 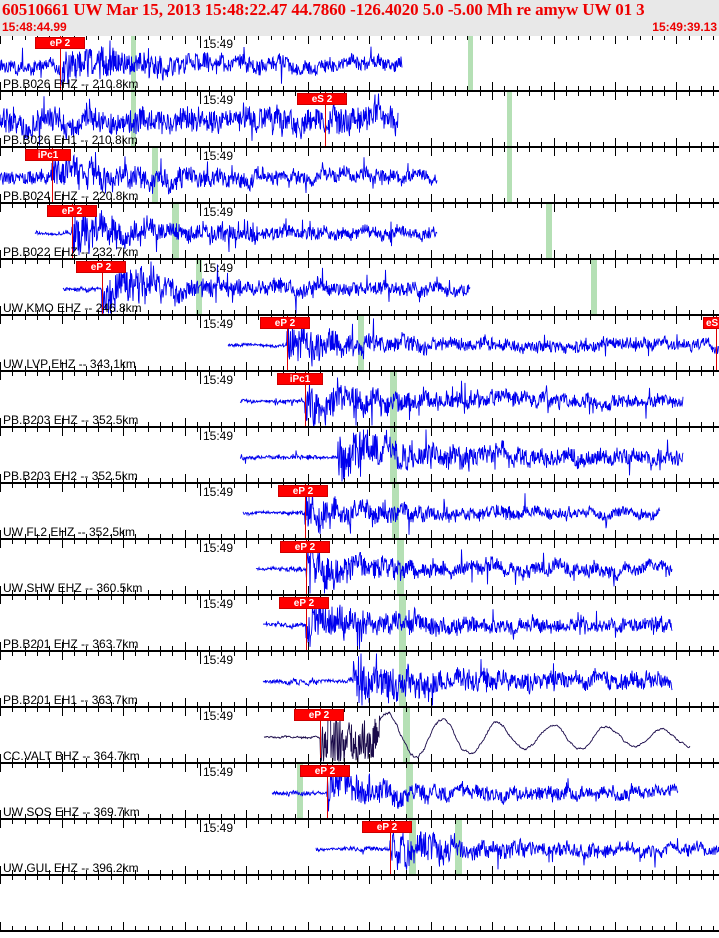 I want to click on trace-row, so click(x=359, y=904).